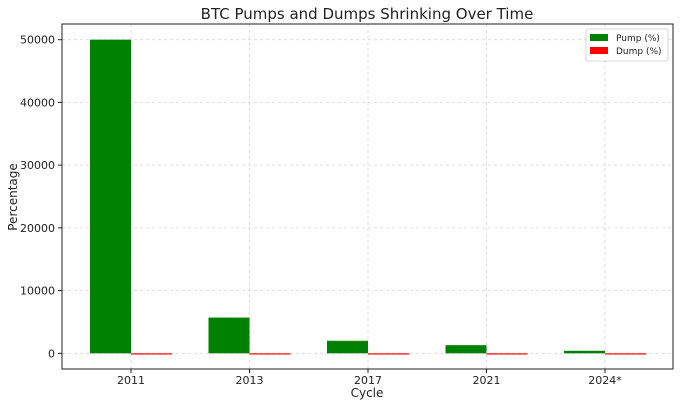 Image resolution: width=680 pixels, height=406 pixels. I want to click on x-tick-label: 2021, so click(487, 380).